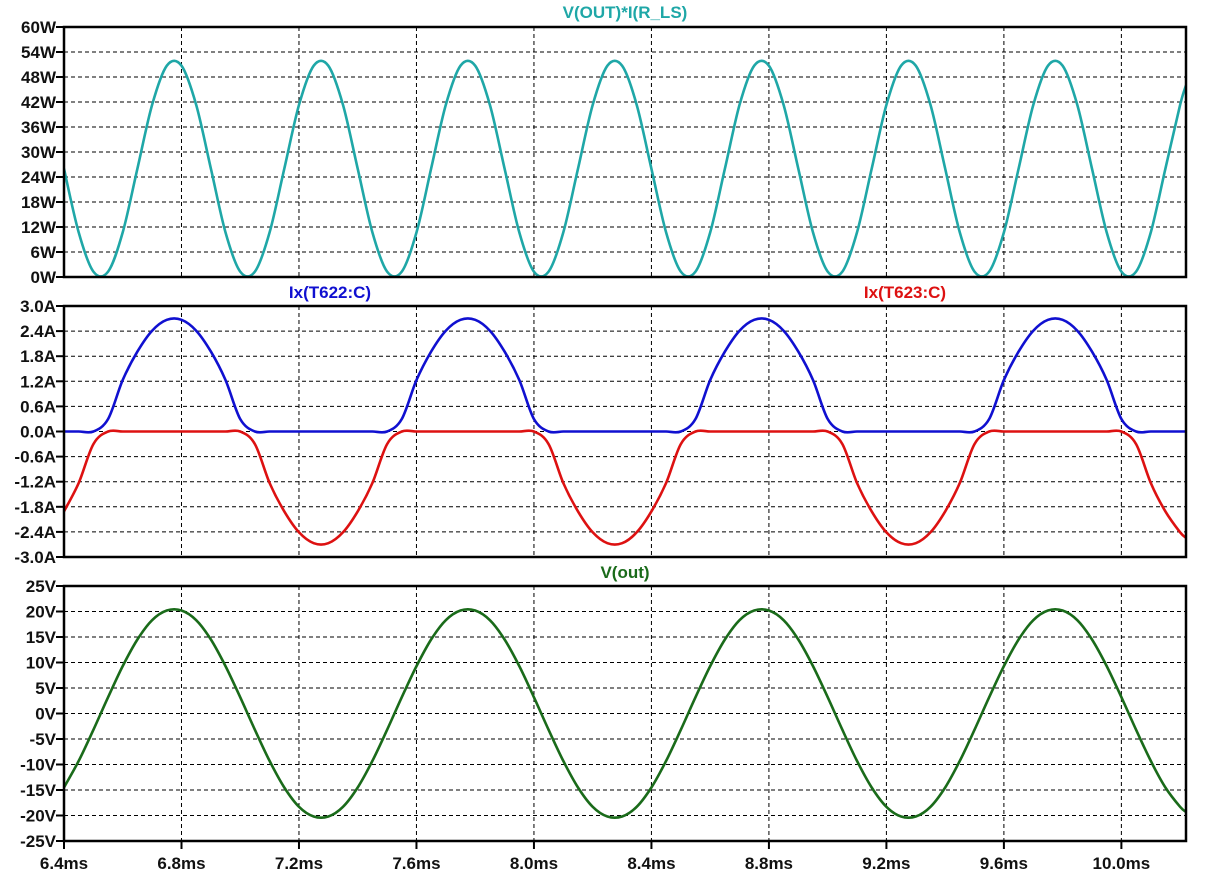 This screenshot has height=879, width=1223. What do you see at coordinates (38, 432) in the screenshot?
I see `y-tick-label: 0.0A` at bounding box center [38, 432].